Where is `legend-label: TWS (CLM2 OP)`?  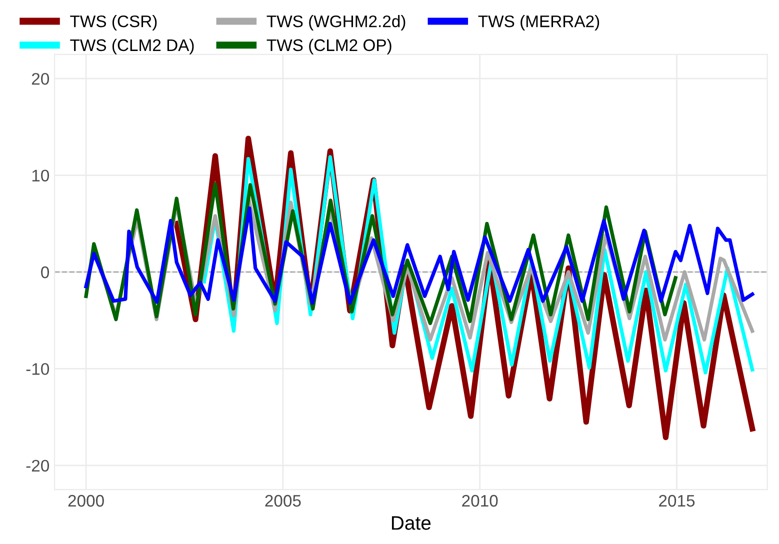 legend-label: TWS (CLM2 OP) is located at coordinates (329, 46).